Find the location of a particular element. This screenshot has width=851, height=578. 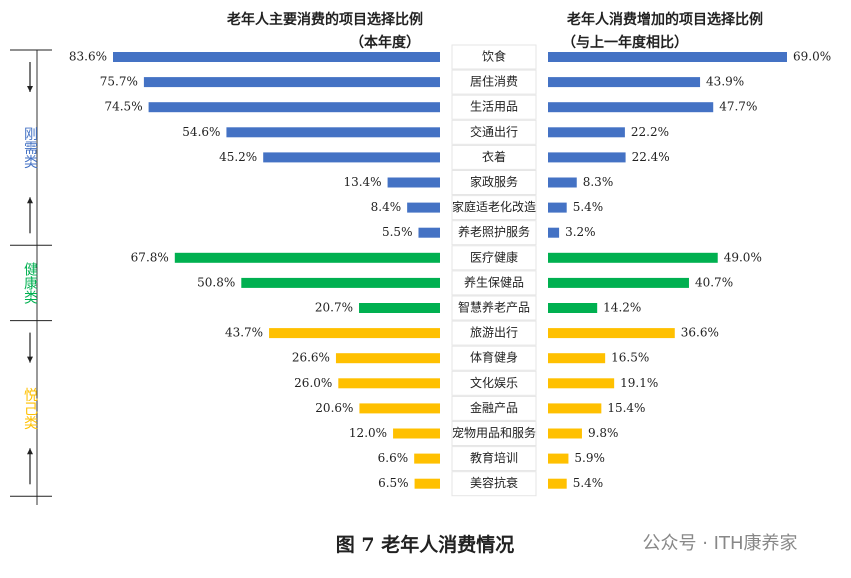

value-label: 3.2% is located at coordinates (580, 232).